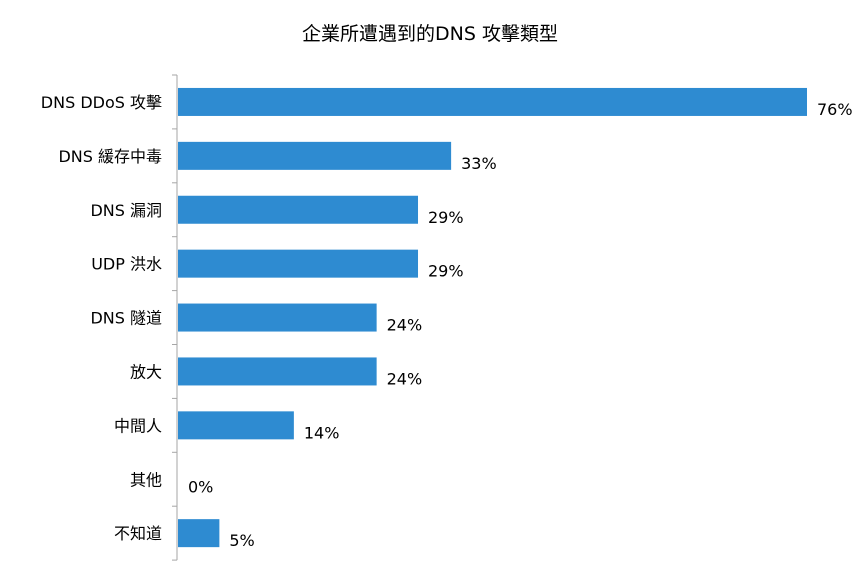  I want to click on category-label: 不知道, so click(138, 533).